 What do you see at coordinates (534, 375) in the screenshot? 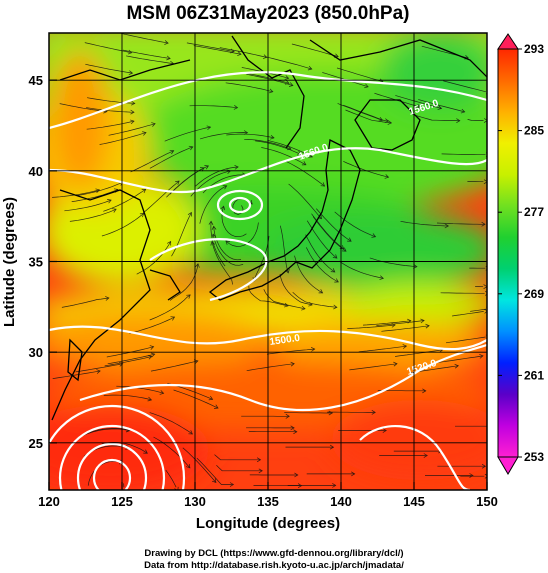
I see `colorbar-tick-label: 261` at bounding box center [534, 375].